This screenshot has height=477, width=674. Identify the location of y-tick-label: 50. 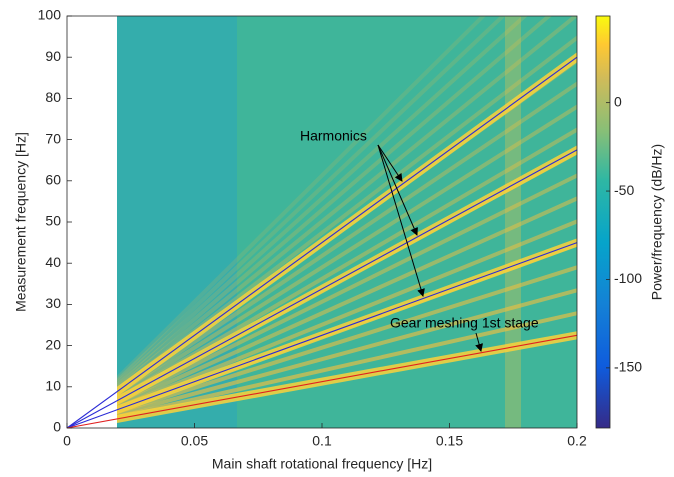
(53, 221).